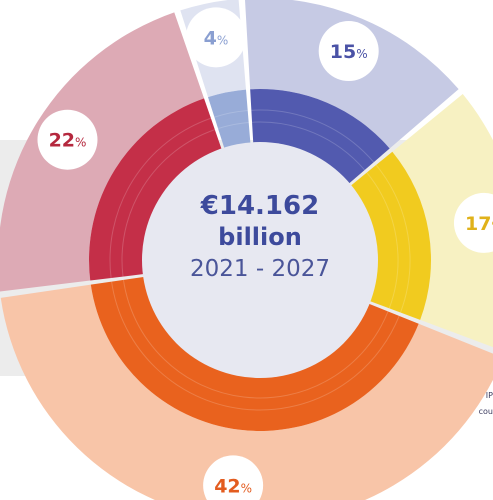  I want to click on center-amount: €14.162, so click(260, 206).